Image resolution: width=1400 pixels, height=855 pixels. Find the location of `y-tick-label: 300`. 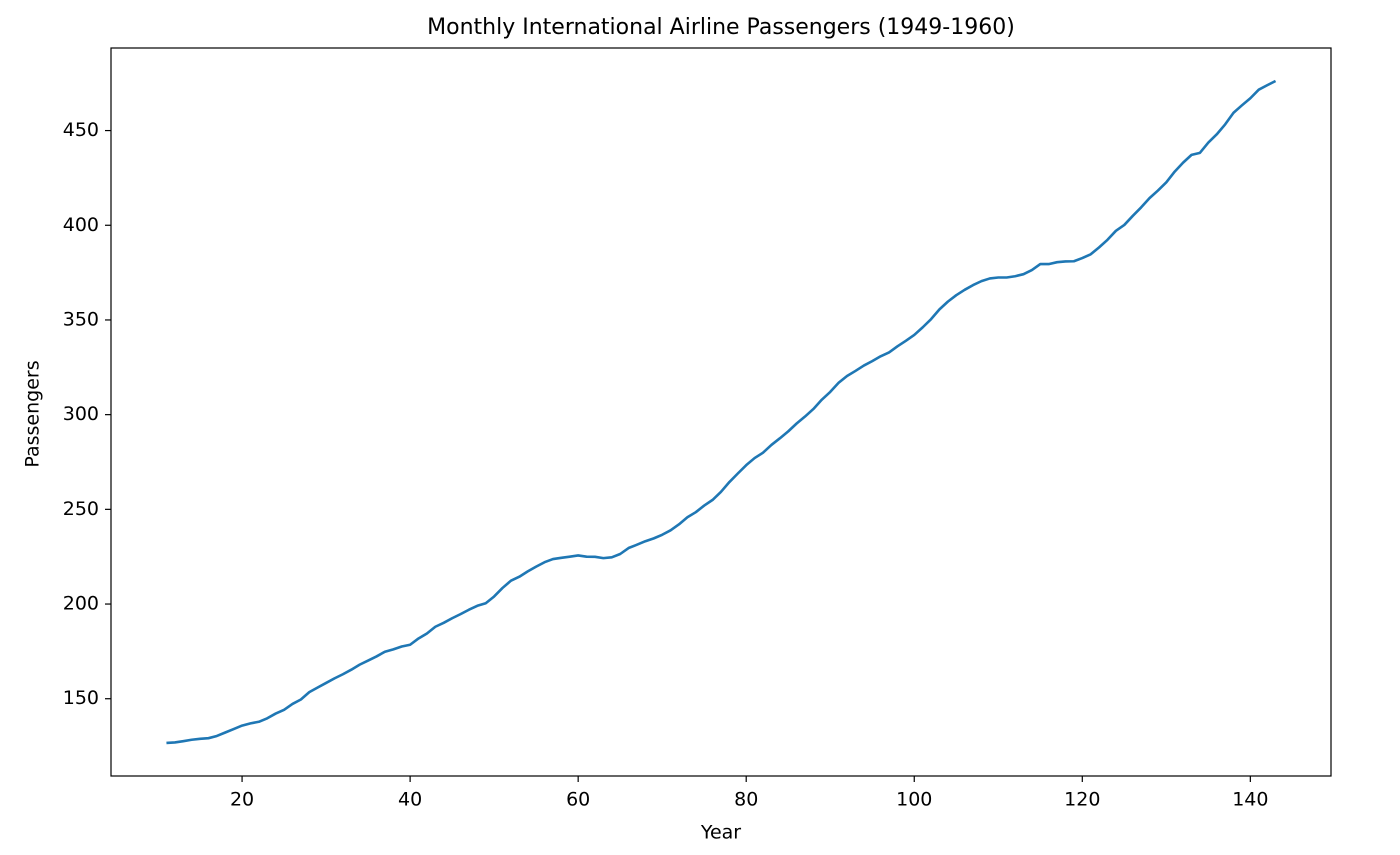

y-tick-label: 300 is located at coordinates (81, 414).